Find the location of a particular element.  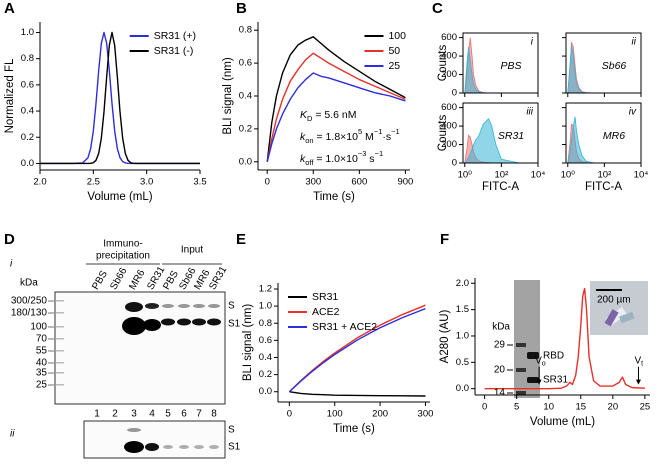

inset-band: SR31 is located at coordinates (555, 380).